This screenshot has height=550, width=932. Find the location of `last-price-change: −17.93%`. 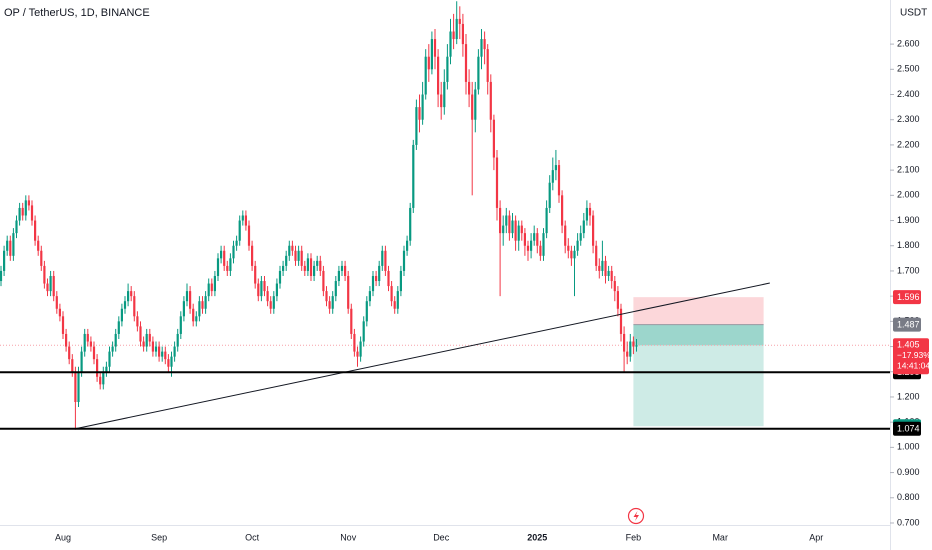

last-price-change: −17.93% is located at coordinates (914, 355).